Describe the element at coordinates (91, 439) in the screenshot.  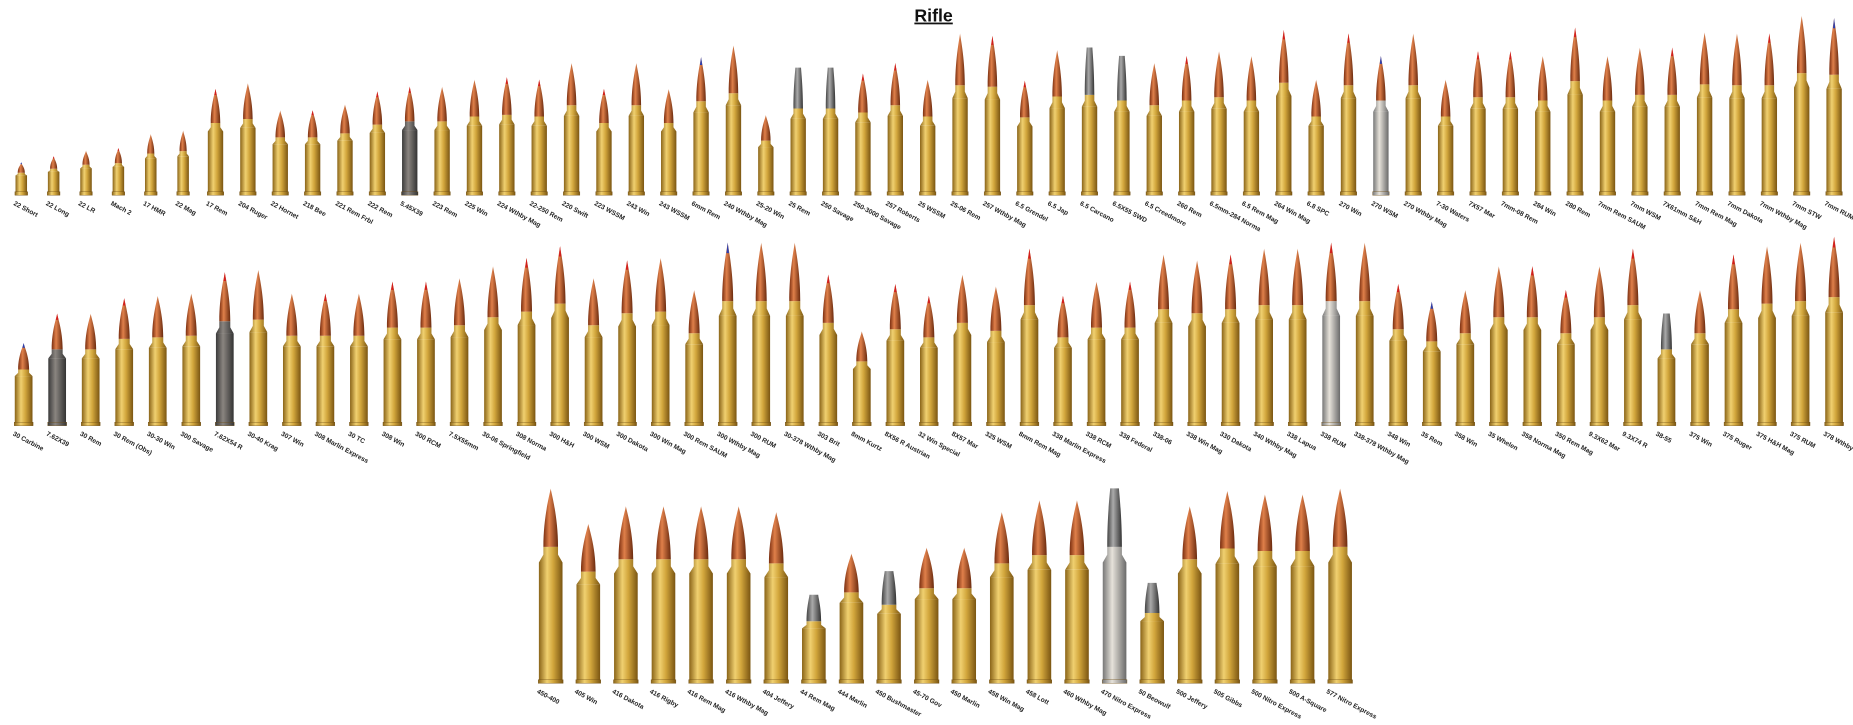
I see `cartridge-label: 30 Rem` at that location.